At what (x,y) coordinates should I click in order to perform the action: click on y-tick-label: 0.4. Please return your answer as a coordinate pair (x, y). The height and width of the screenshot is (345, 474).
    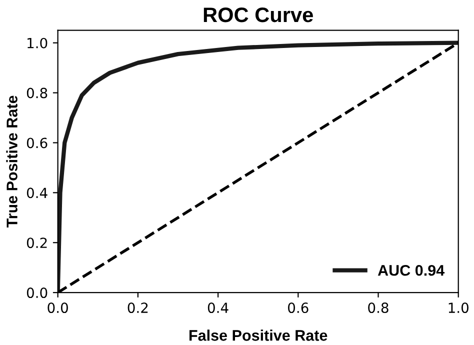
    Looking at the image, I should click on (37, 193).